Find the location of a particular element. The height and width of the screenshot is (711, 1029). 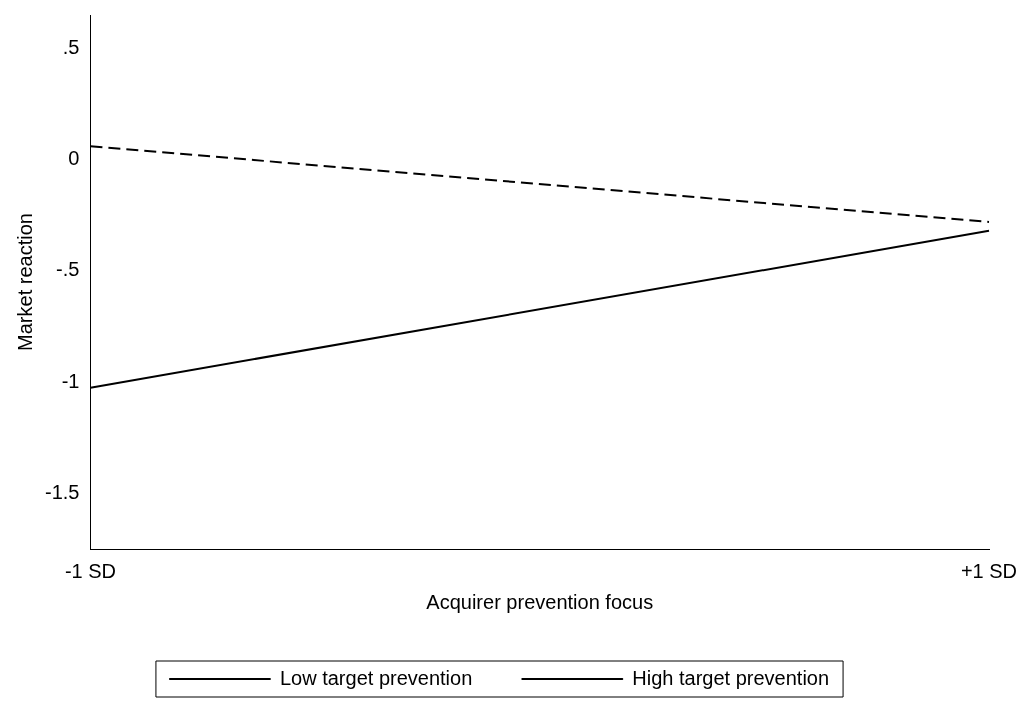

y-tick-label: -1 is located at coordinates (70, 380).